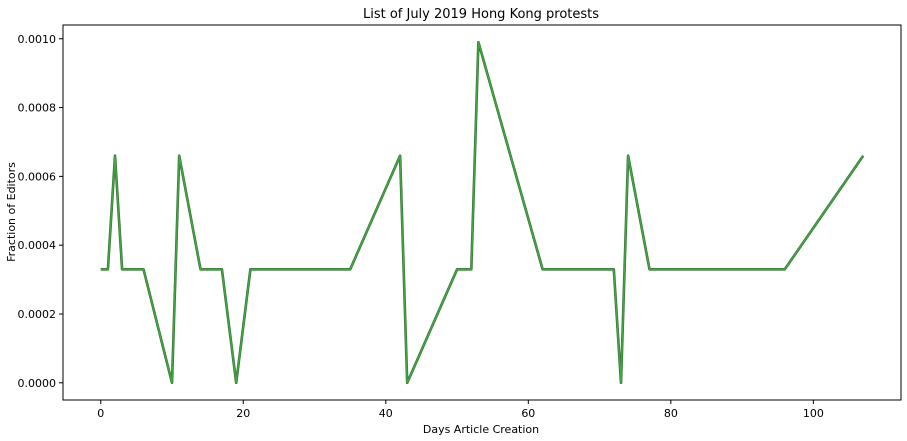  Describe the element at coordinates (243, 413) in the screenshot. I see `x-tick-label: 20` at that location.